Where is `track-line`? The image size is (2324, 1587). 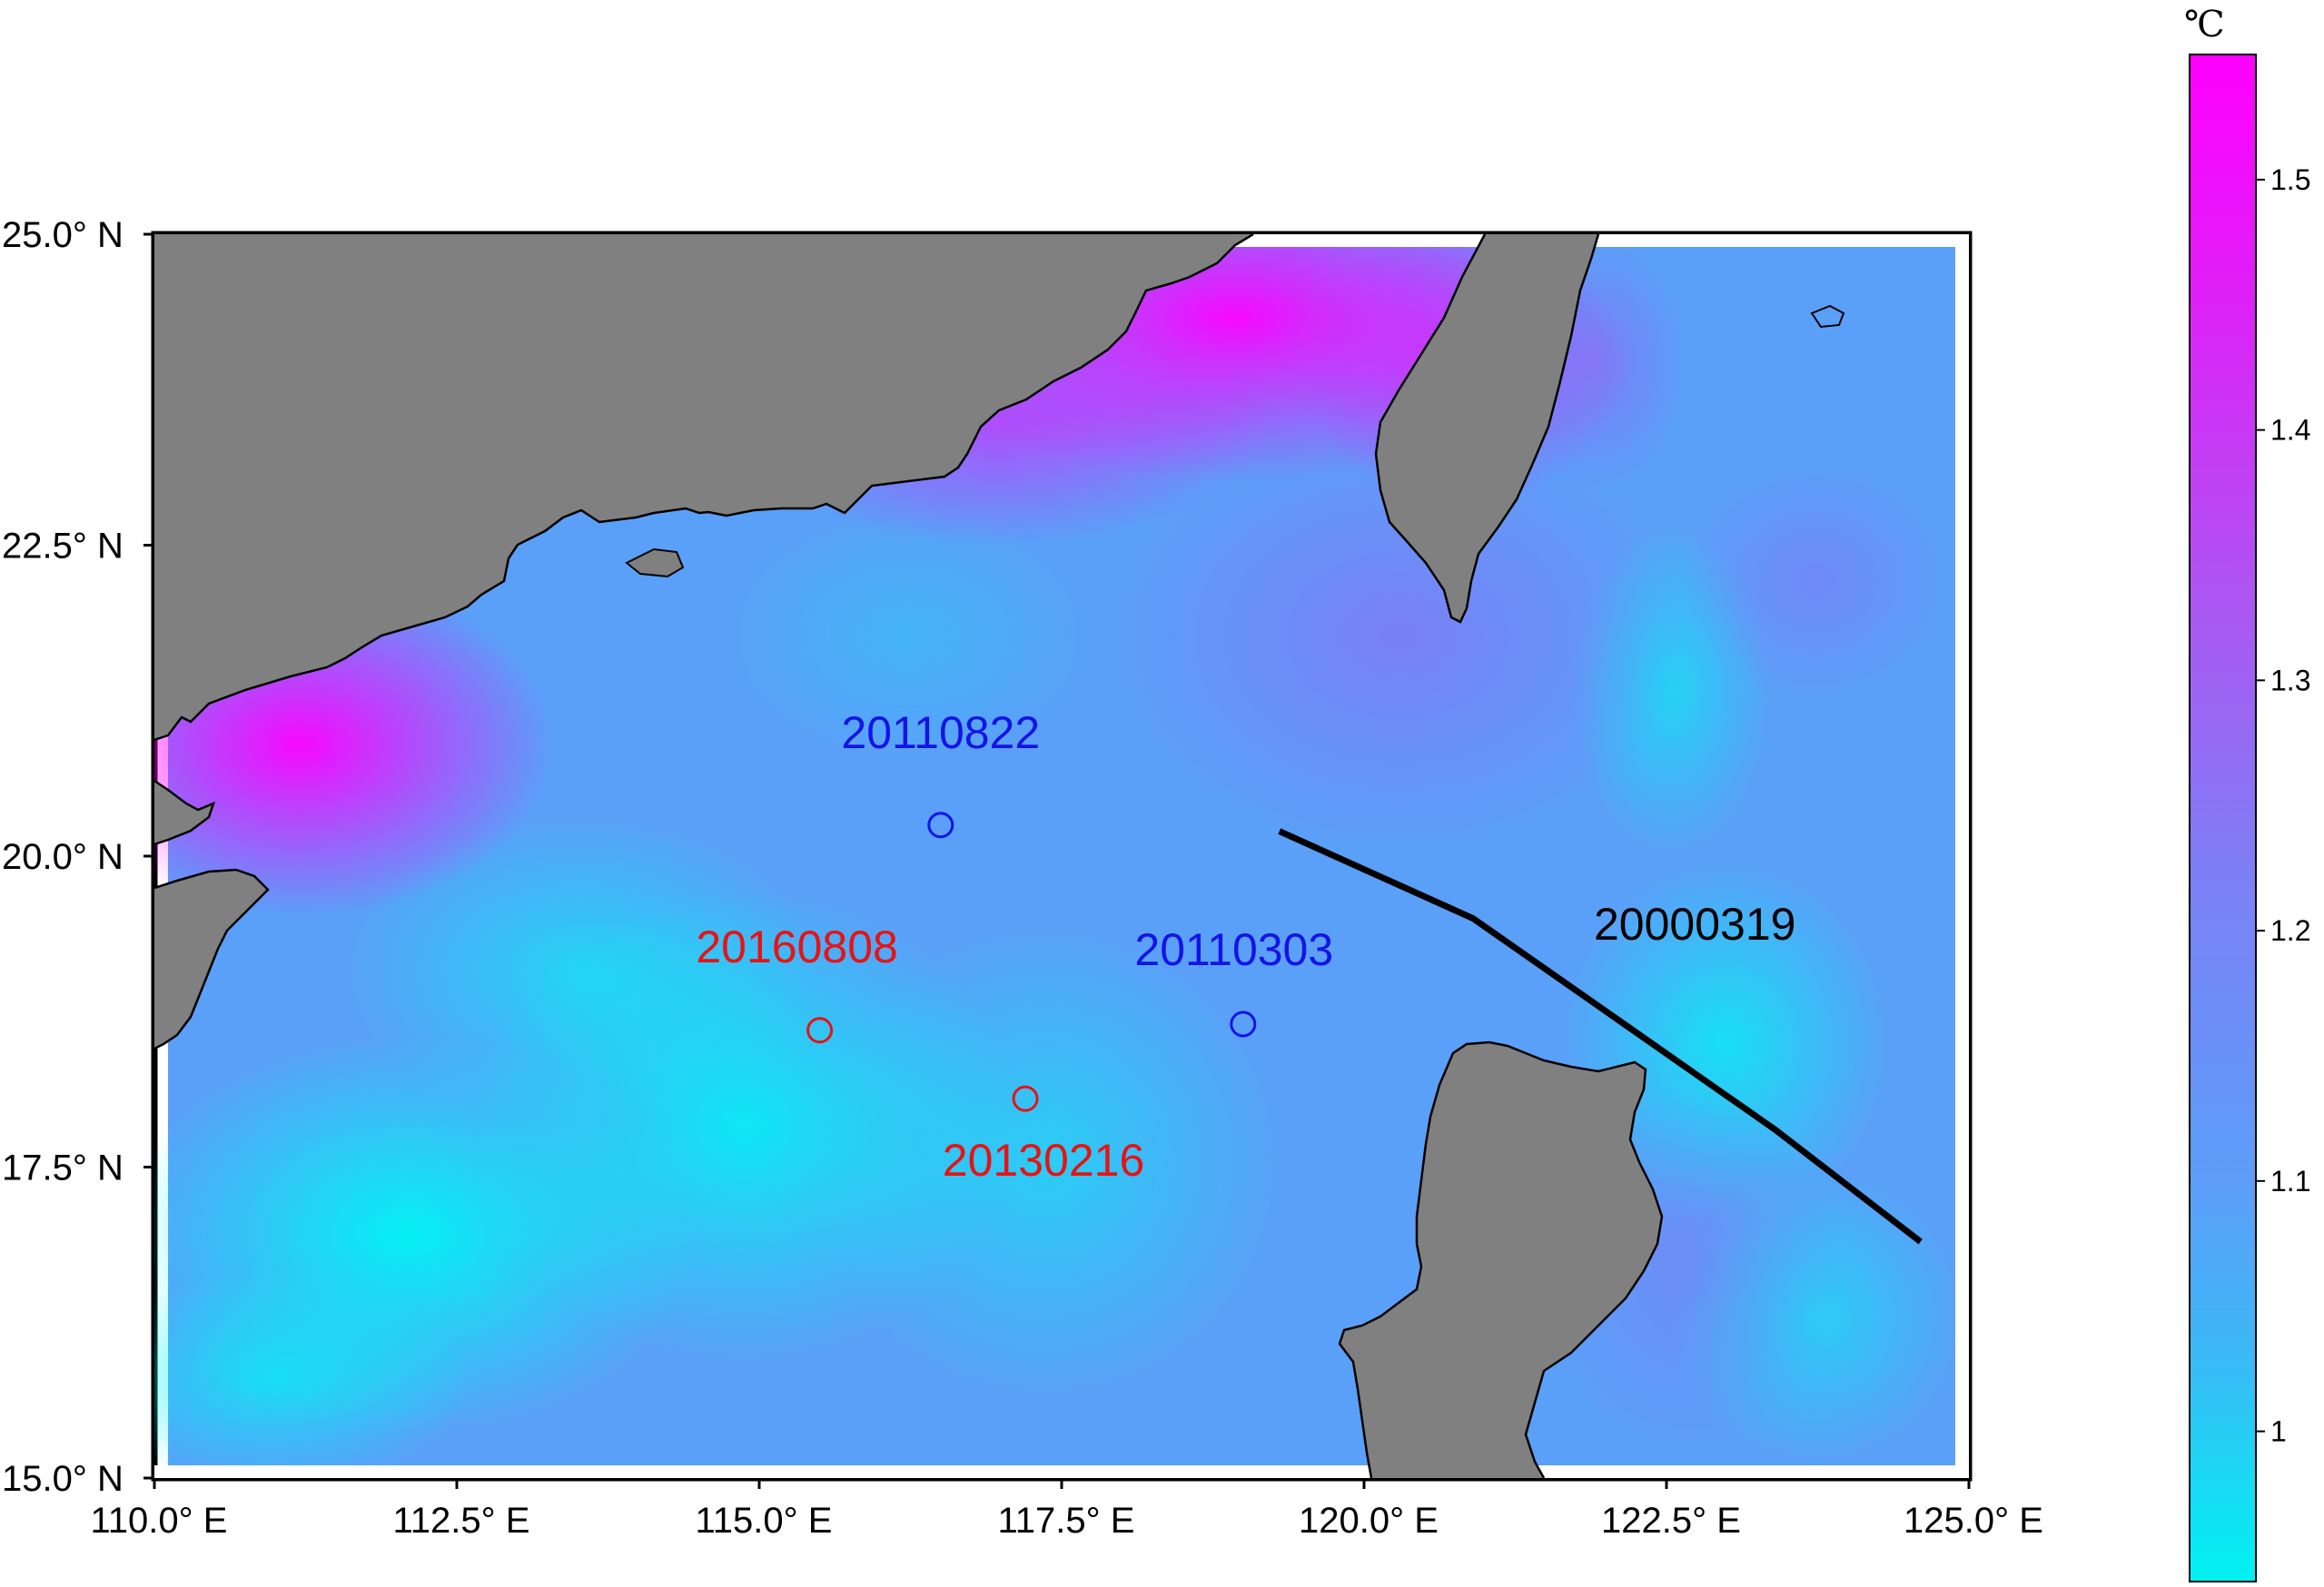
track-line is located at coordinates (1600, 1036).